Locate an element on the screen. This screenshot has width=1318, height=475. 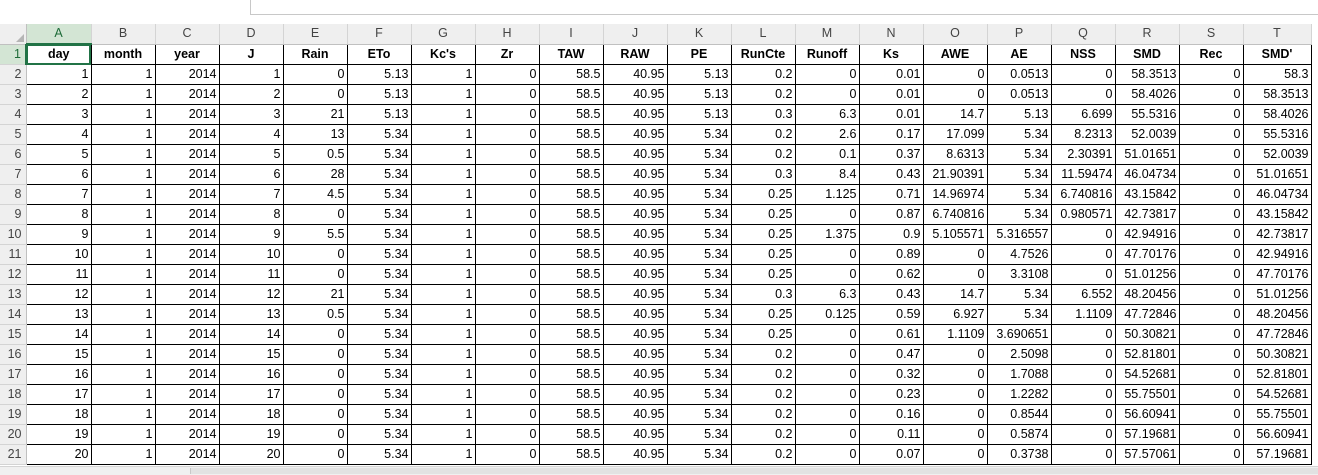
header-cell: Rec is located at coordinates (1211, 54).